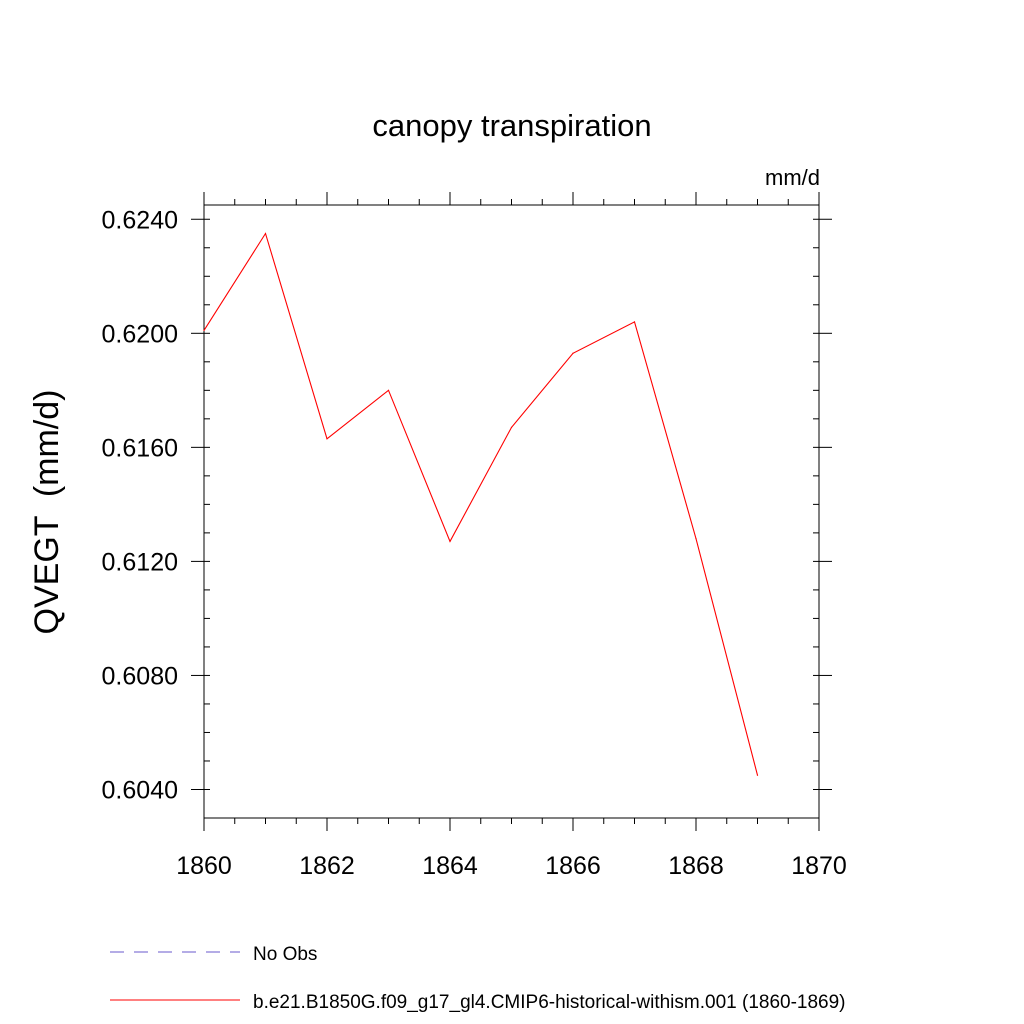 This screenshot has width=1024, height=1024. What do you see at coordinates (792, 177) in the screenshot?
I see `units-label: mm/d` at bounding box center [792, 177].